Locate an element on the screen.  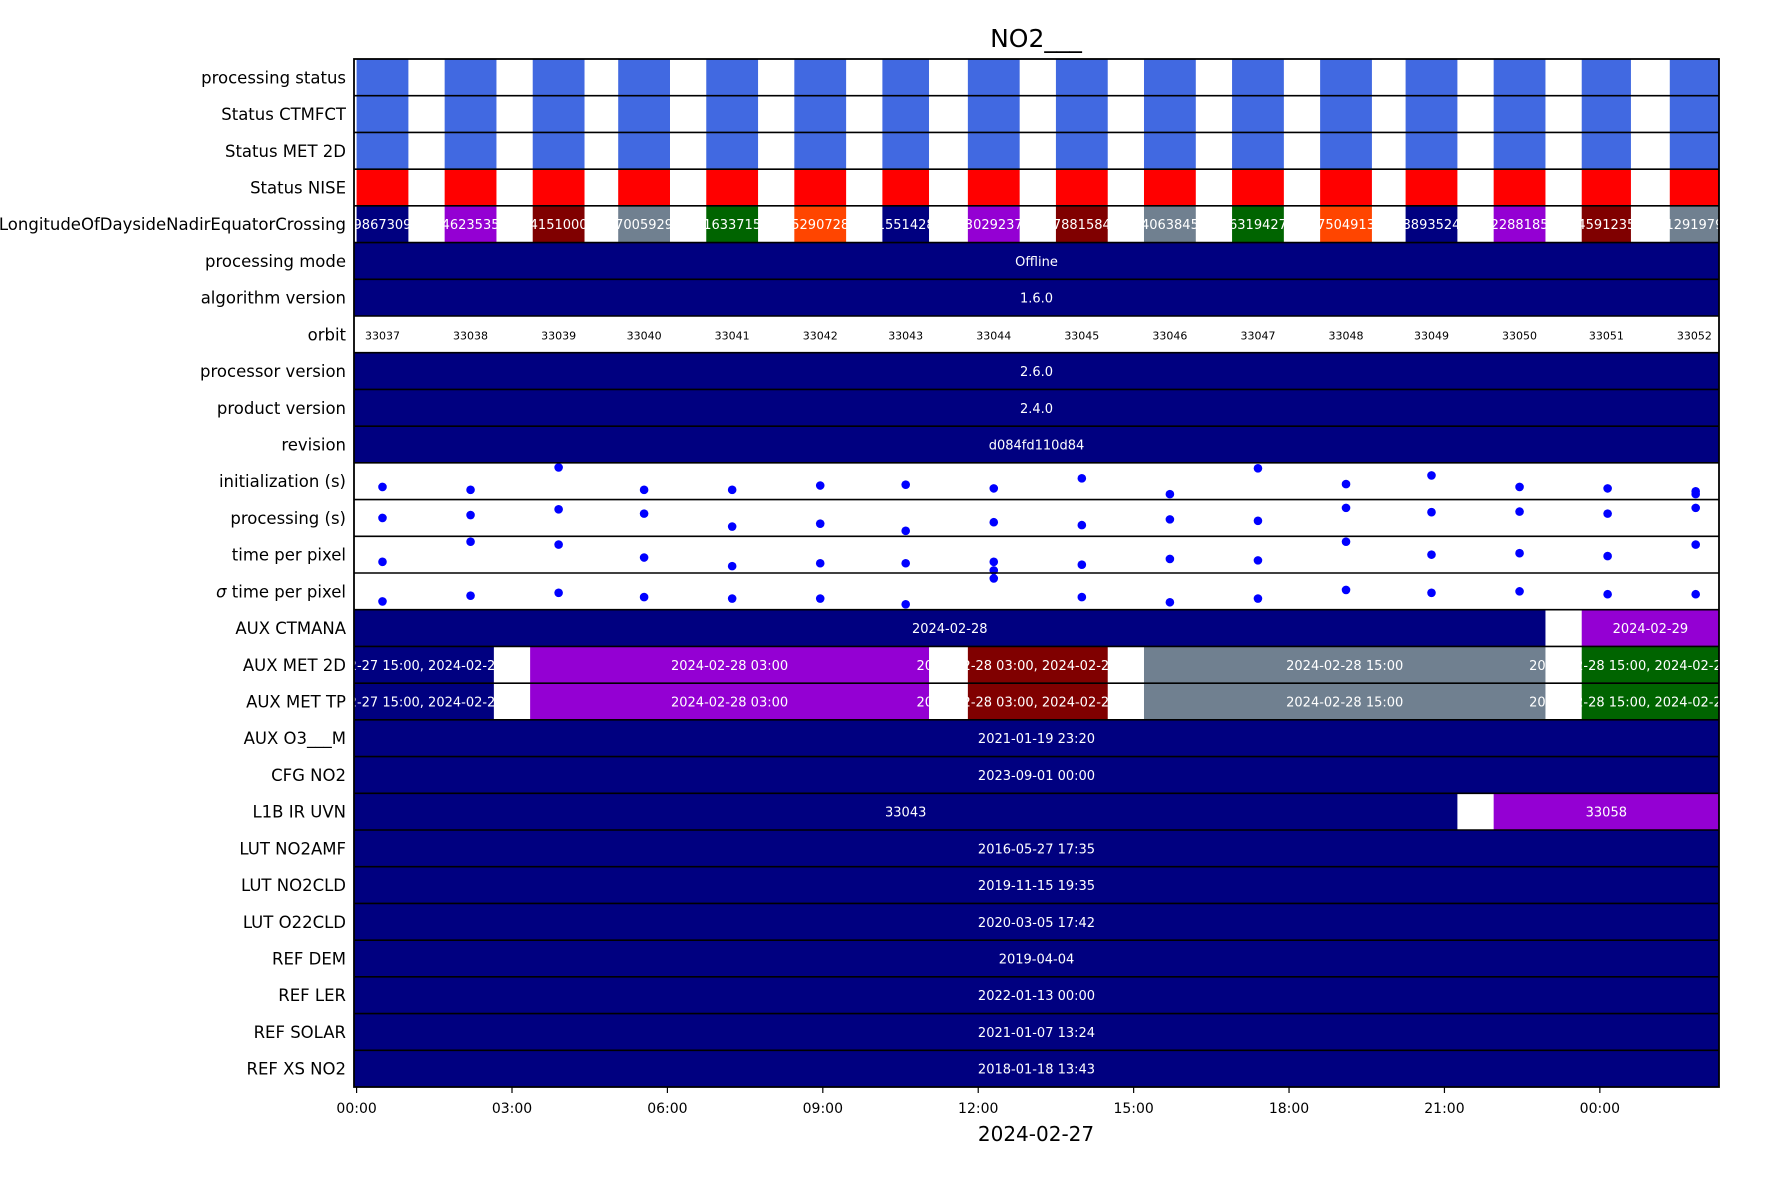
row-label: REF XS NO2 is located at coordinates (296, 1069).